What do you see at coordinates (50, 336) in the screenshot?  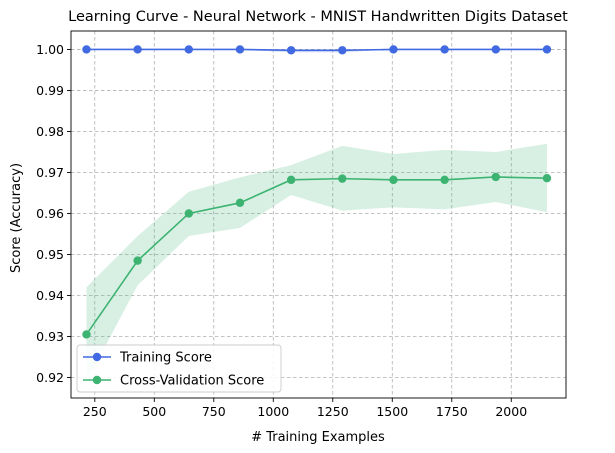 I see `y-tick-label: 0.93` at bounding box center [50, 336].